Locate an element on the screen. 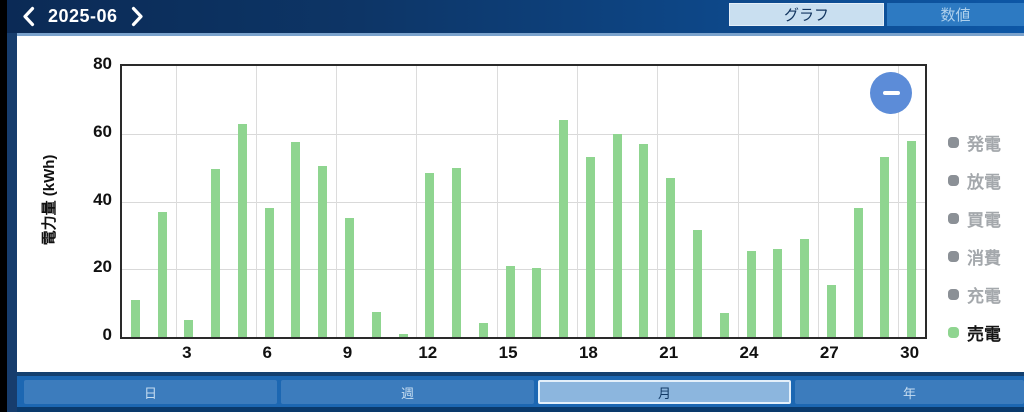 The height and width of the screenshot is (412, 1024). x-tick-24: 24 is located at coordinates (749, 352).